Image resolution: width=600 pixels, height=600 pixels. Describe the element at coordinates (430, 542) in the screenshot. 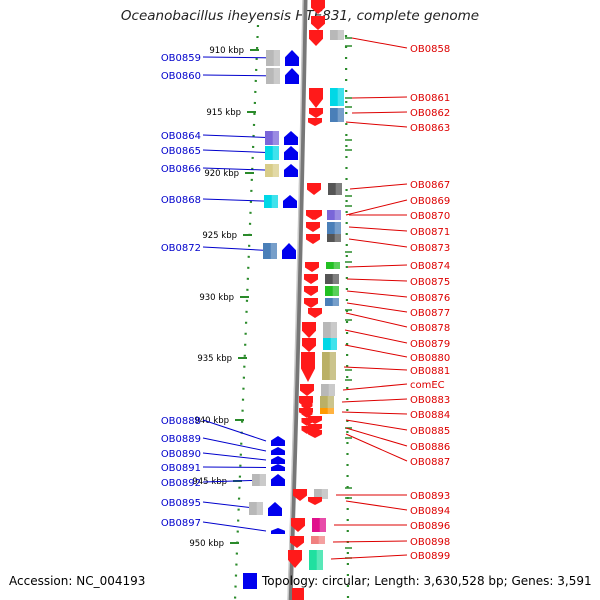

I see `reverse-gene-label: OB0898` at that location.